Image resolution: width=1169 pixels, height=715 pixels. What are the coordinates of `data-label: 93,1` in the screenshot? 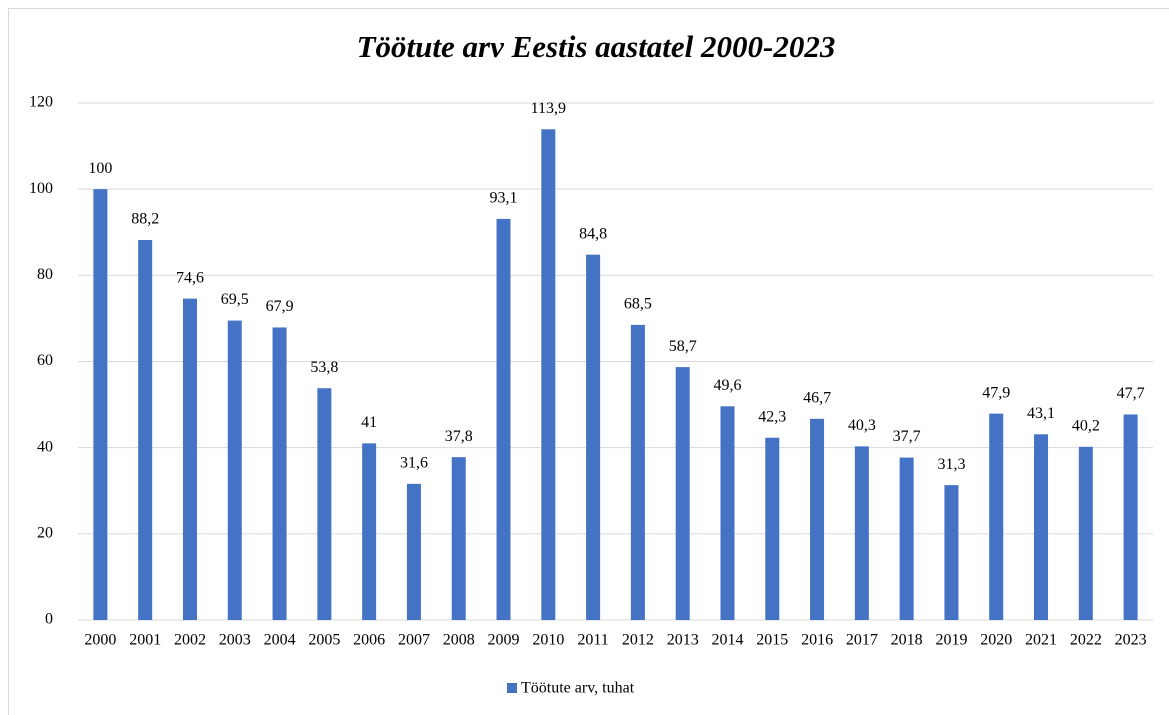 It's located at (504, 198).